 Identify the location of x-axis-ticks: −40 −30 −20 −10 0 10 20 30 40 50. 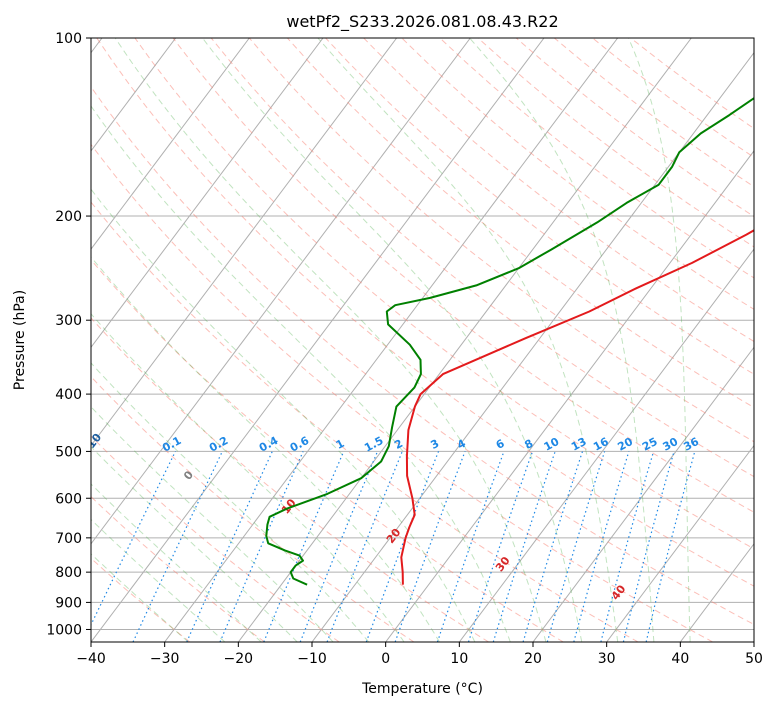
(419, 654).